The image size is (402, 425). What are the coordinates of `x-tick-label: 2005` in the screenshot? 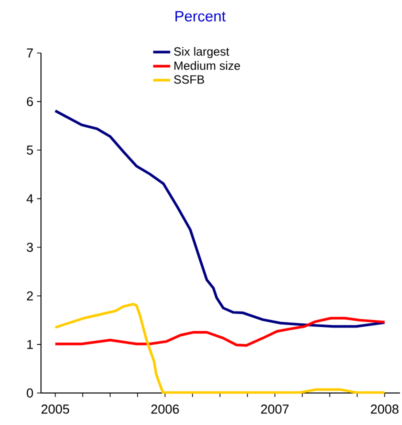 It's located at (56, 409).